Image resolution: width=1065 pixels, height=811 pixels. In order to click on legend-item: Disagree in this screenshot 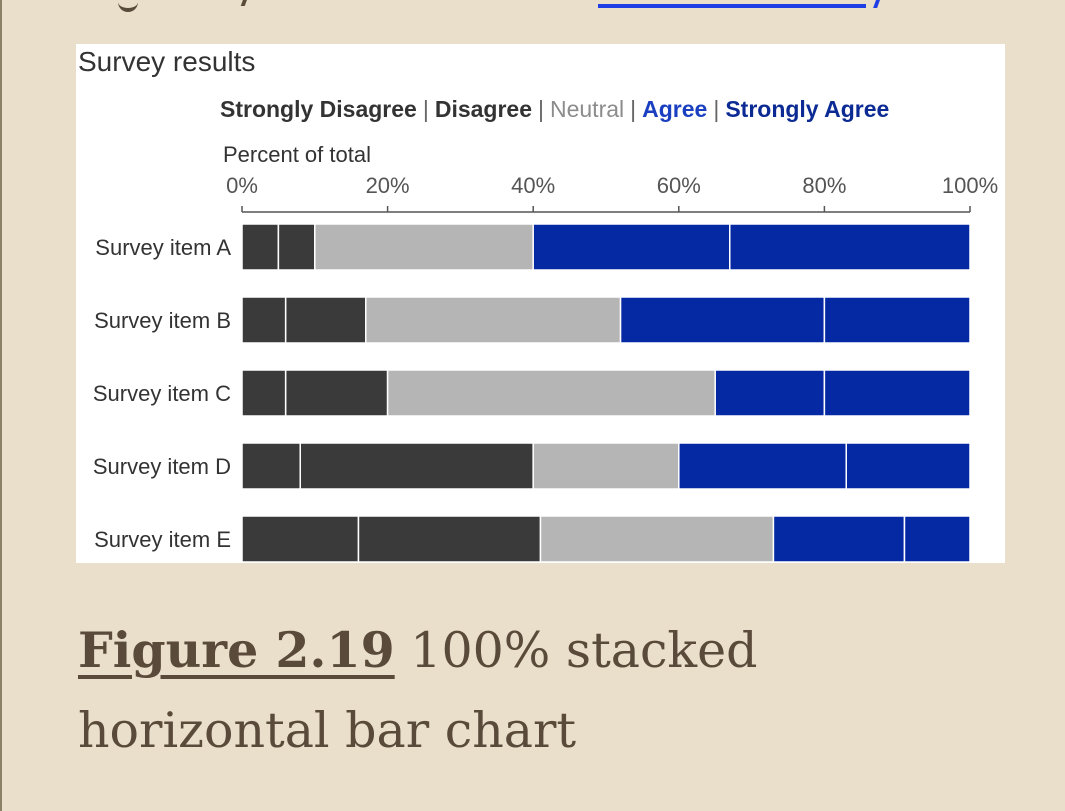, I will do `click(483, 109)`.